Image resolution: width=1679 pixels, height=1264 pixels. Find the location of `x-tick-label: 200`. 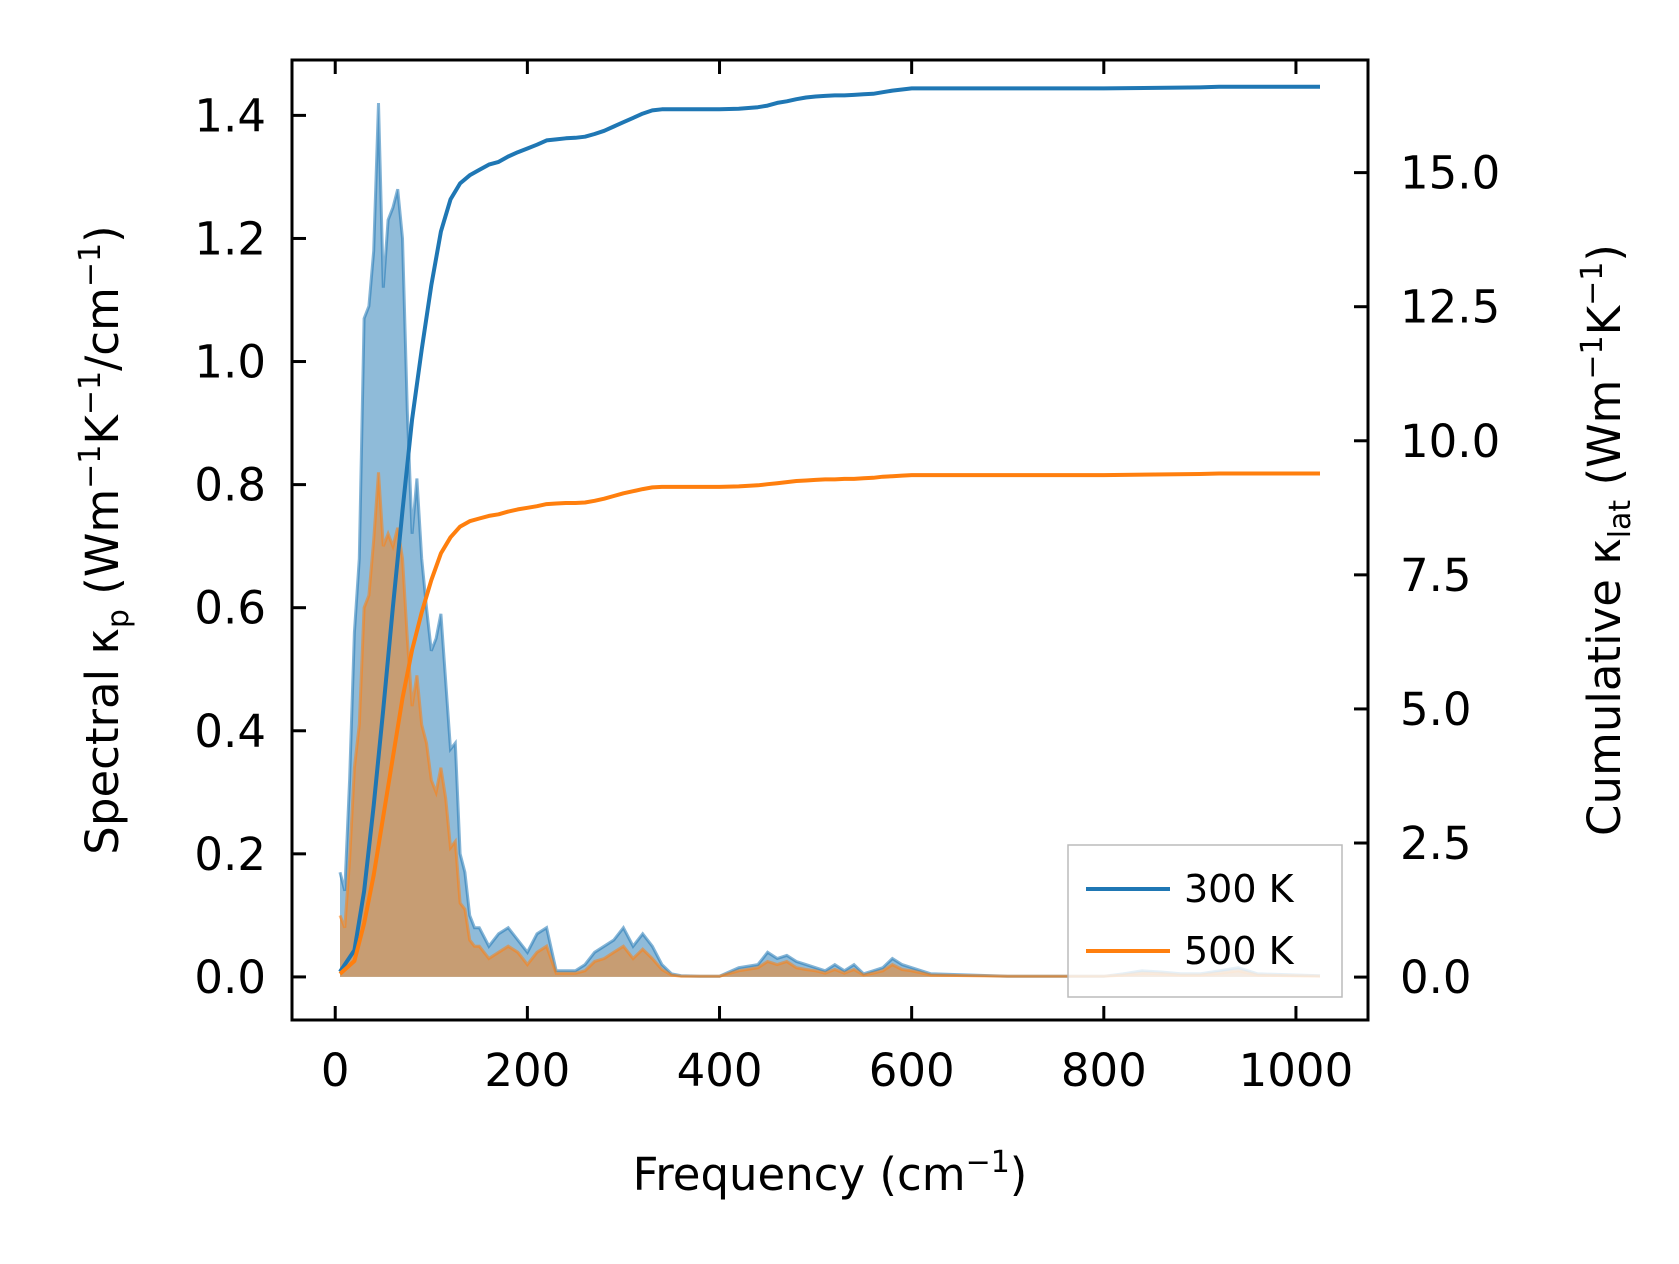

x-tick-label: 200 is located at coordinates (527, 1070).